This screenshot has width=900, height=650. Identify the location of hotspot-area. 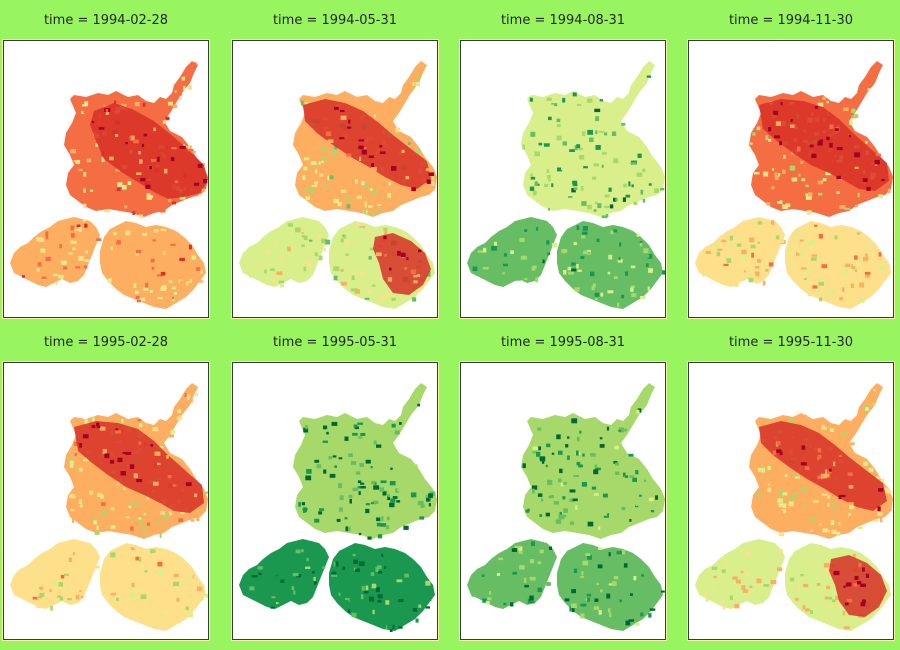
(858, 586).